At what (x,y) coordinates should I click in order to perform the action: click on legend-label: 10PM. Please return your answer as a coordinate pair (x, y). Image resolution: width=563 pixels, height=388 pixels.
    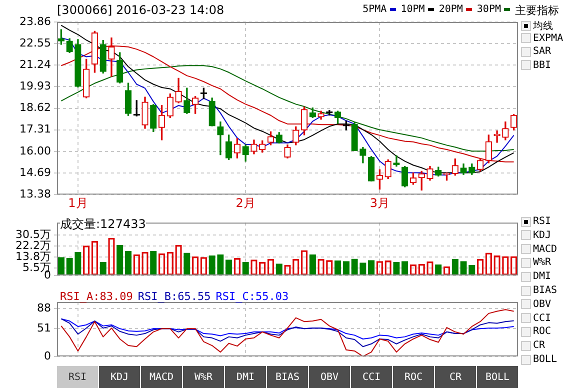
    Looking at the image, I should click on (412, 9).